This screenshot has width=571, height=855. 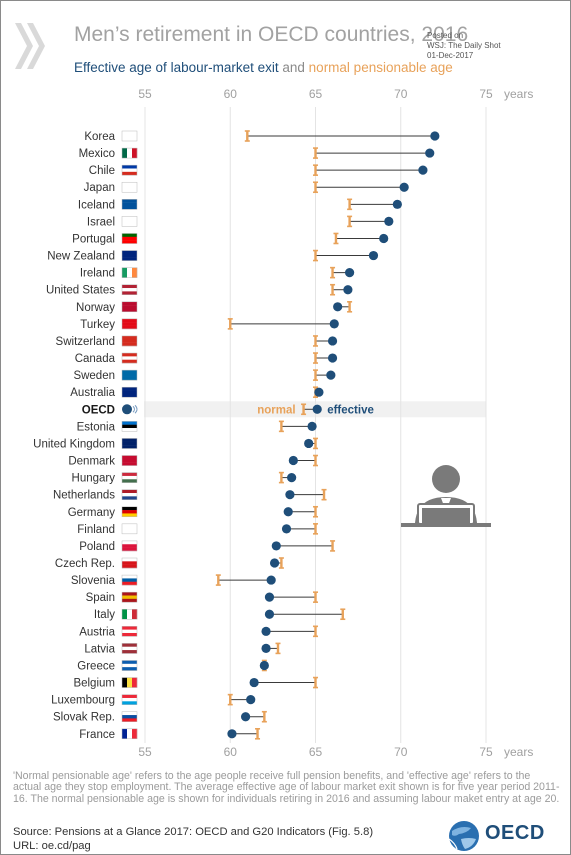 I want to click on country-label: Denmark, so click(x=91, y=462).